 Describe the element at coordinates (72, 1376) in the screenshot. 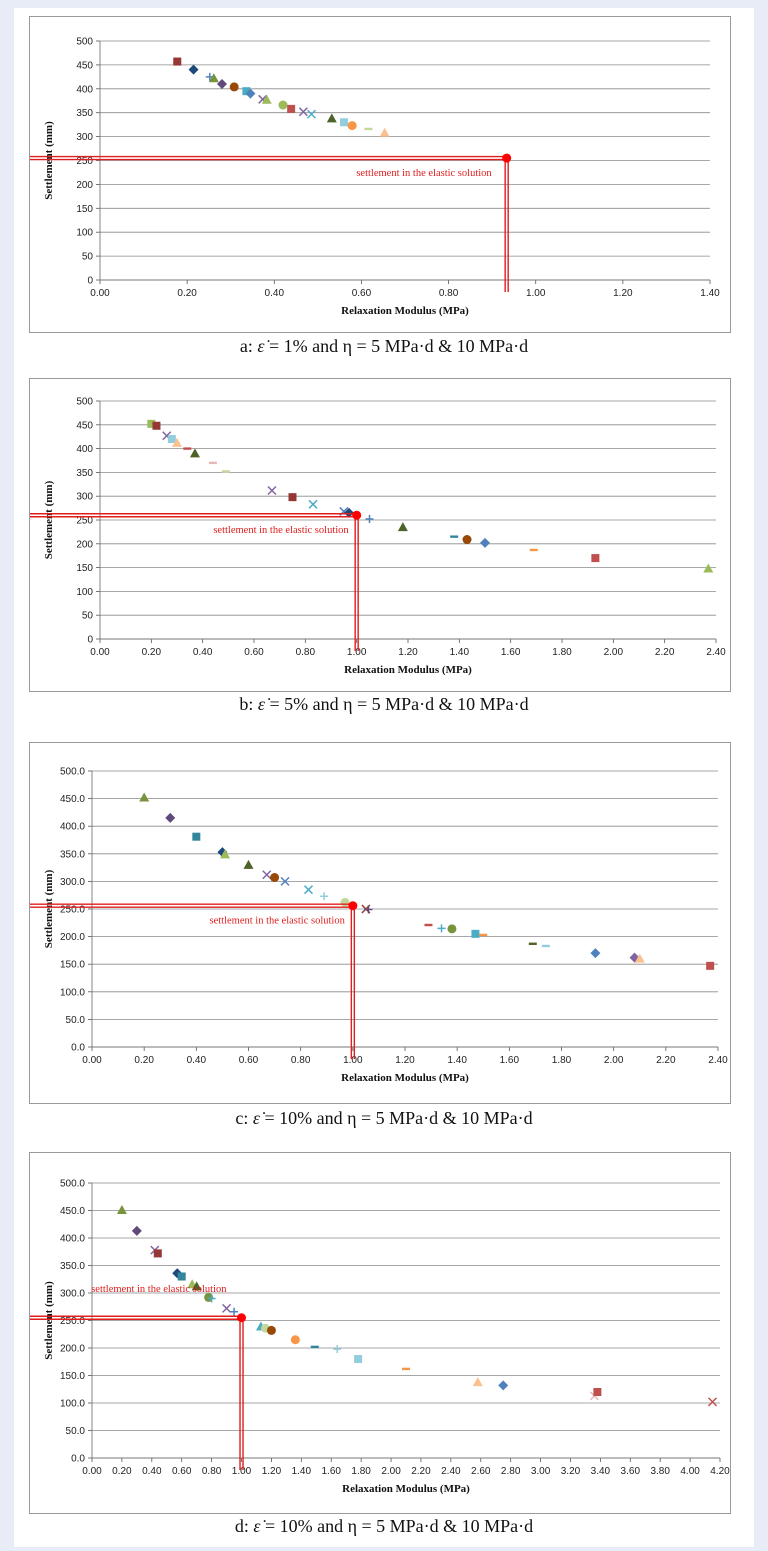

I see `y-tick-label: 150.0` at that location.